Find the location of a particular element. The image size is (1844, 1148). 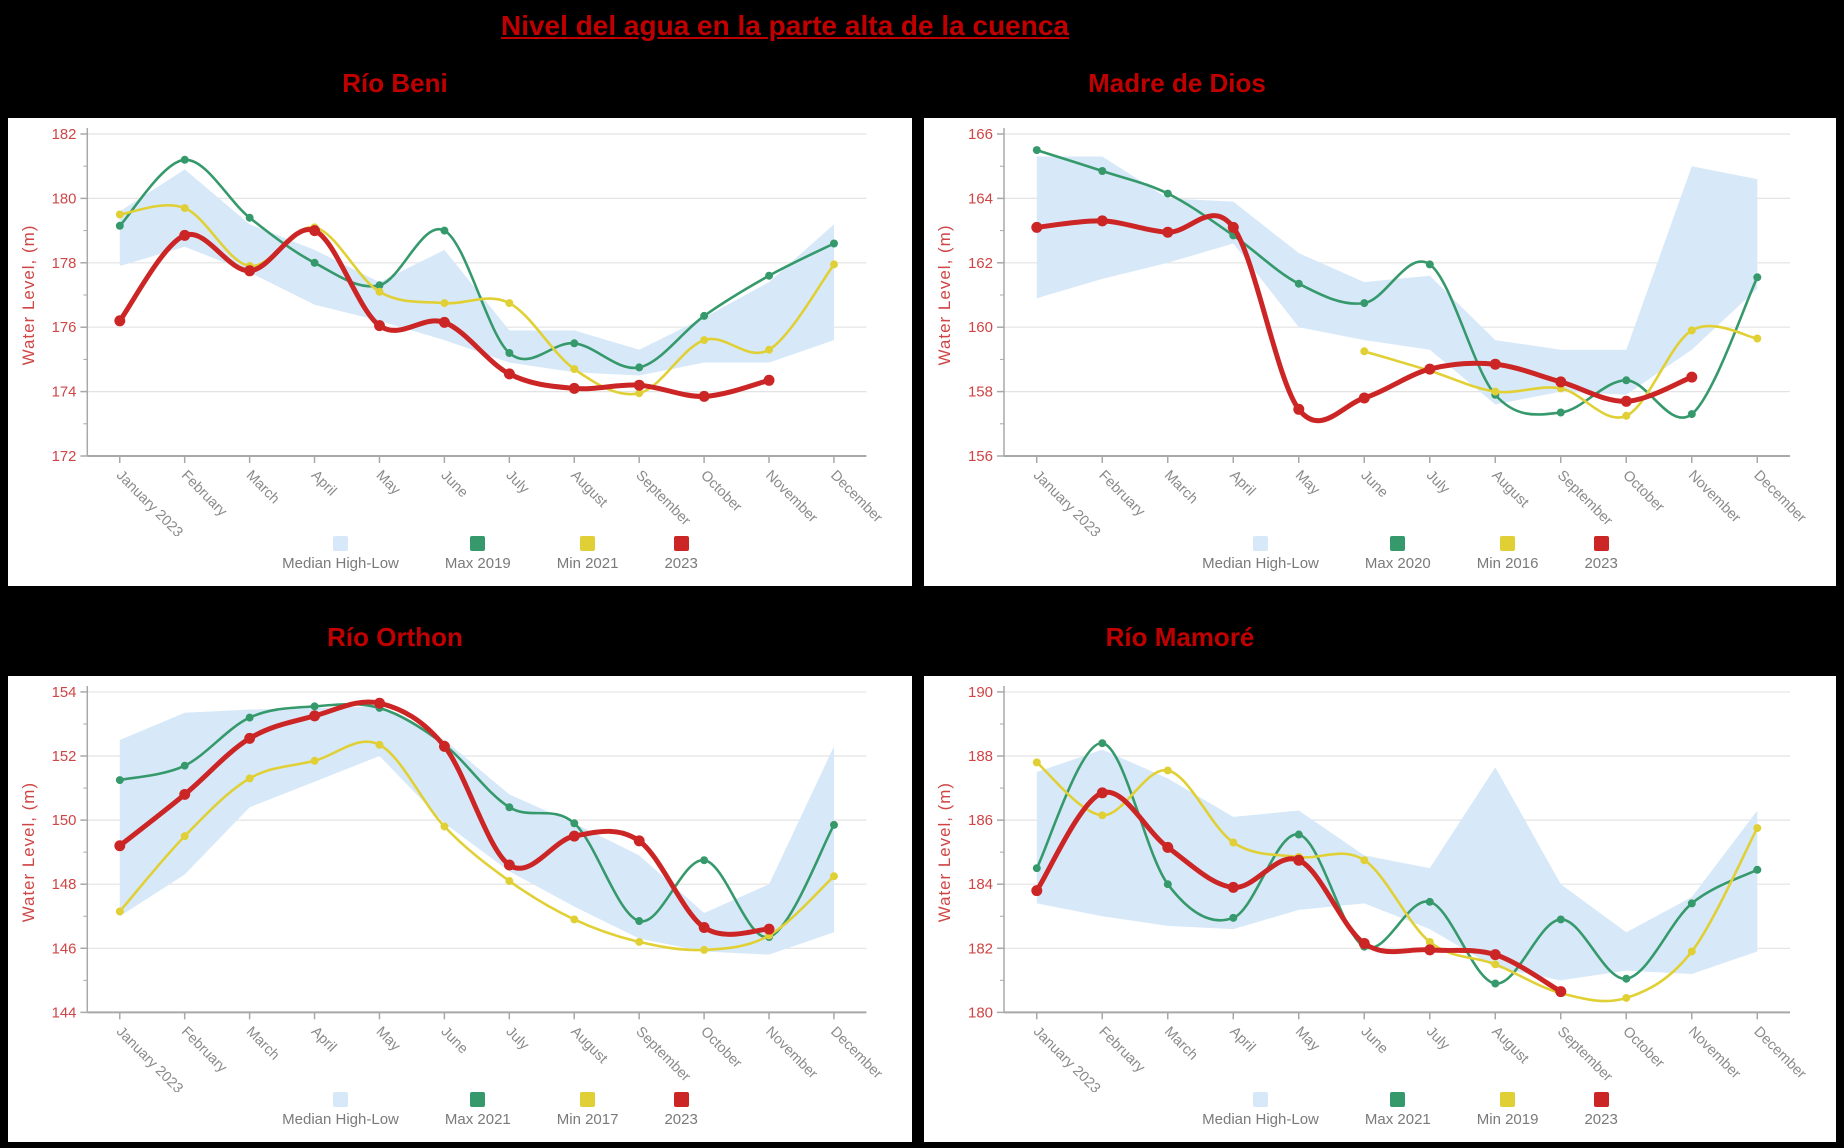

legend-label: Max 2020 is located at coordinates (1397, 563).